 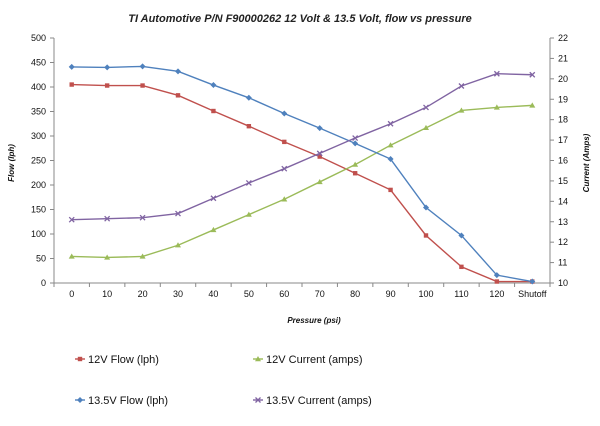 What do you see at coordinates (43, 283) in the screenshot?
I see `y-tick-label: 0` at bounding box center [43, 283].